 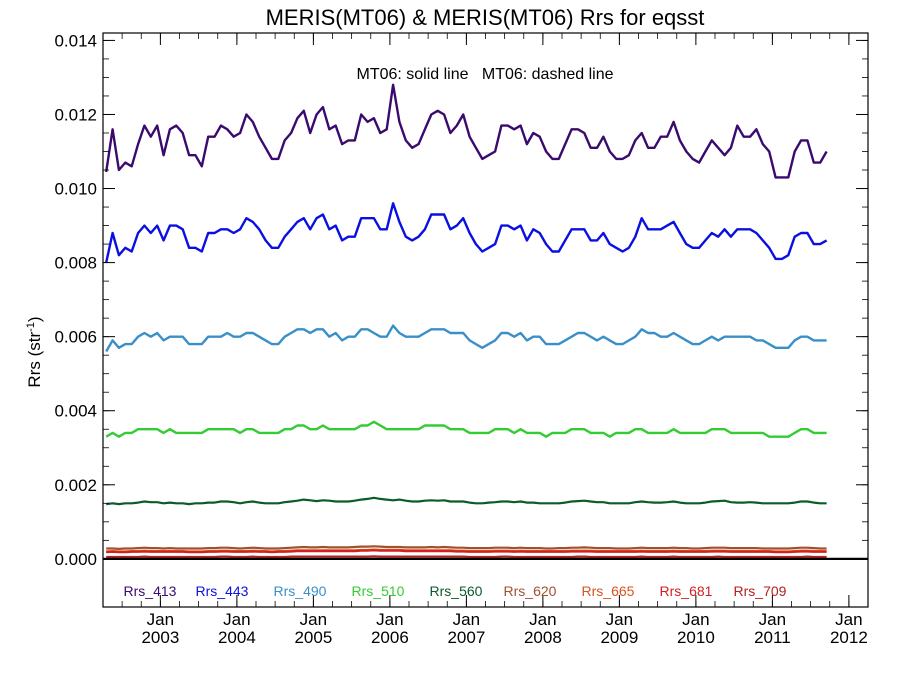 I want to click on x-tick-label-year: 2010, so click(x=696, y=637).